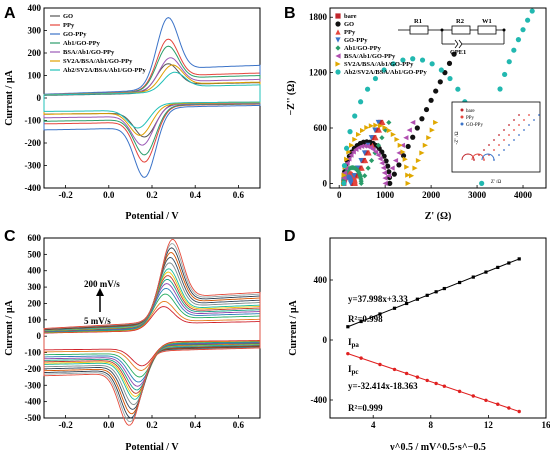 The width and height of the screenshot is (550, 459). What do you see at coordinates (239, 195) in the screenshot?
I see `panel-a-xtick-label: 0.6` at bounding box center [239, 195].